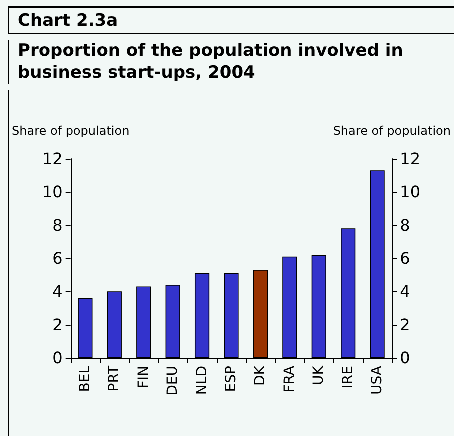  Describe the element at coordinates (348, 377) in the screenshot. I see `x-tick-label: IRE` at that location.